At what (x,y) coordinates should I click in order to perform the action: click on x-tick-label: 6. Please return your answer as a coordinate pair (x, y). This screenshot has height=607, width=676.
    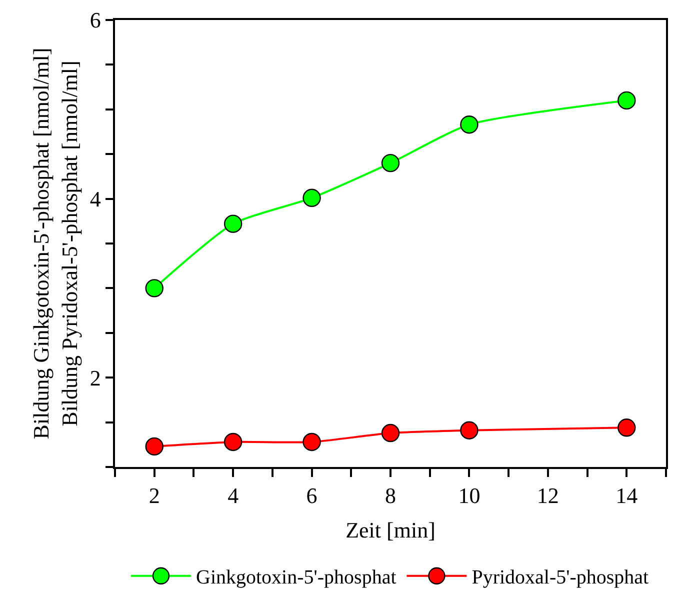
    Looking at the image, I should click on (312, 495).